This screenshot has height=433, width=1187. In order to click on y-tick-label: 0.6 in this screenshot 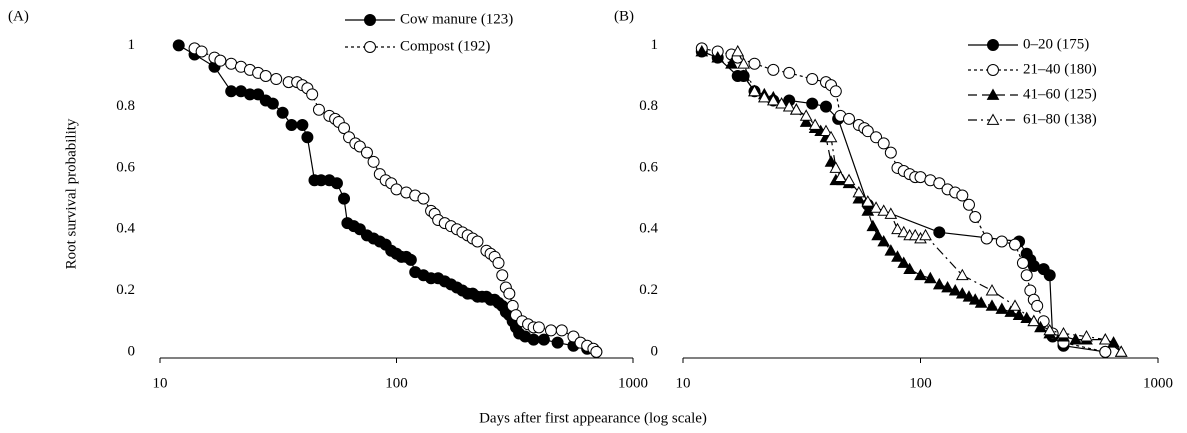, I will do `click(125, 167)`.